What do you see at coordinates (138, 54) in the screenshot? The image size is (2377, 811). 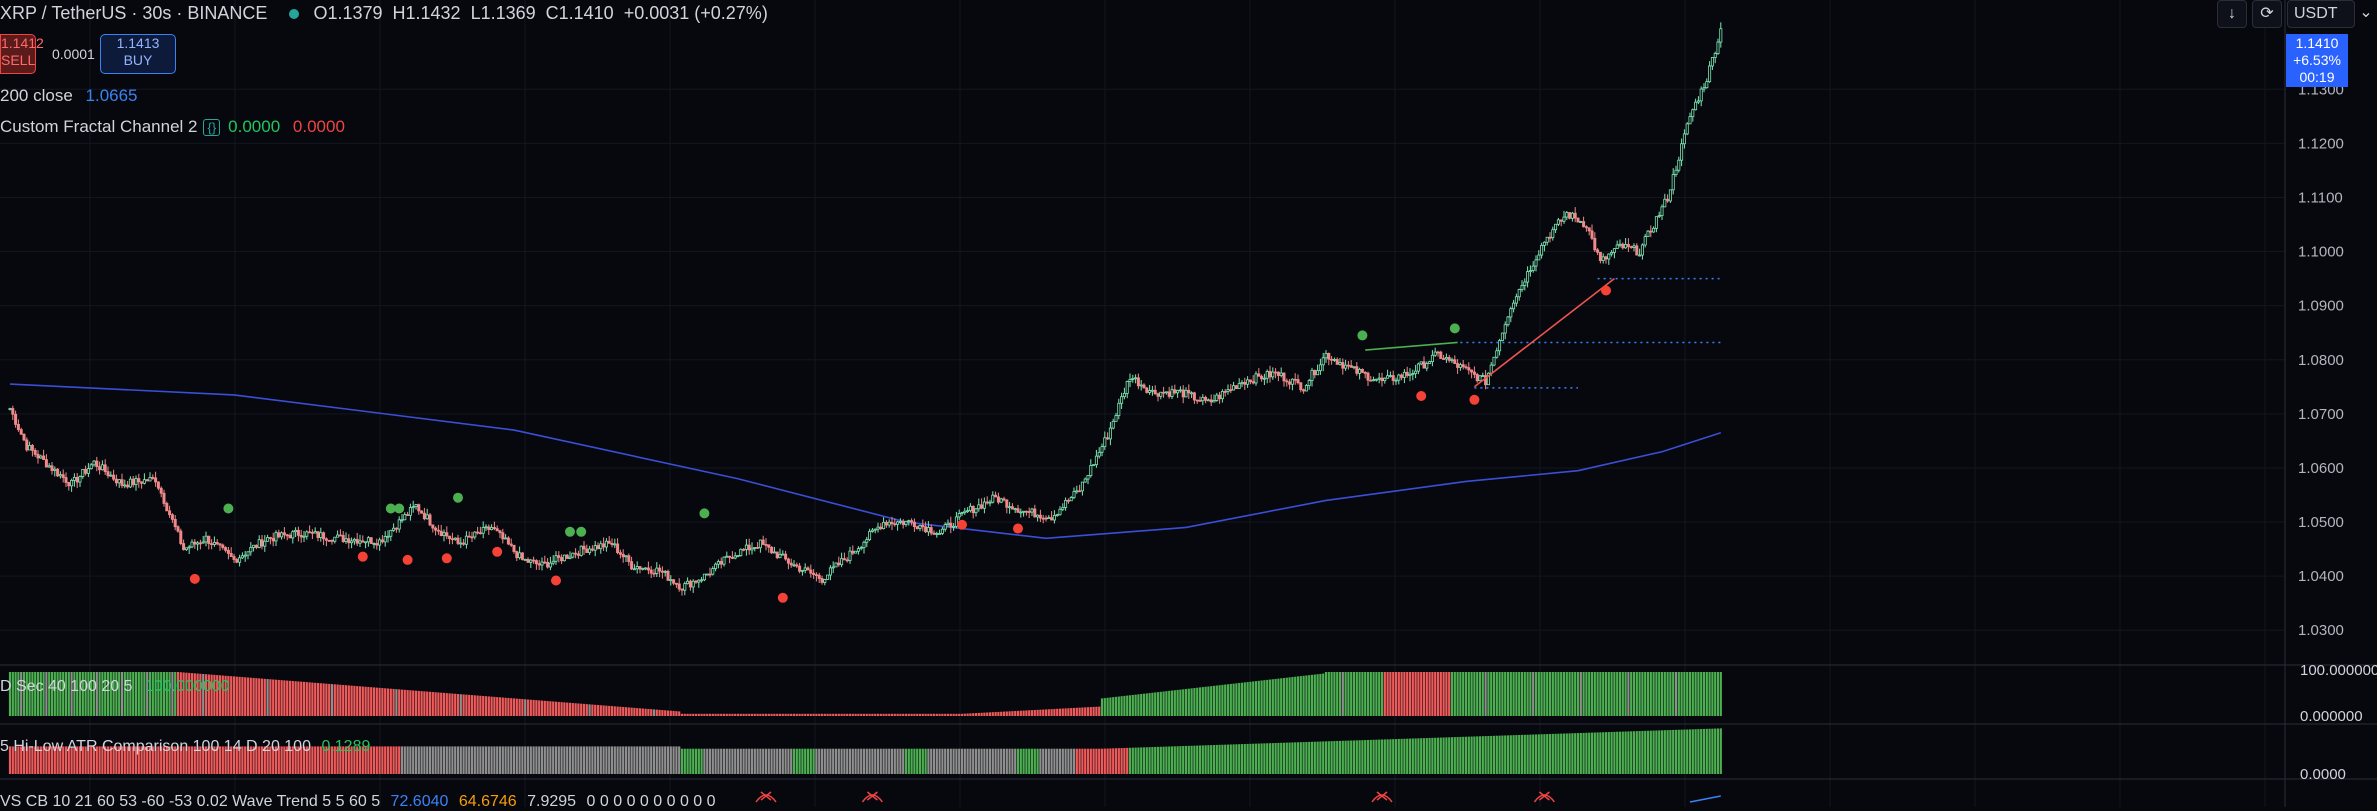 I see `buy-button: 1.1413 BUY` at bounding box center [138, 54].